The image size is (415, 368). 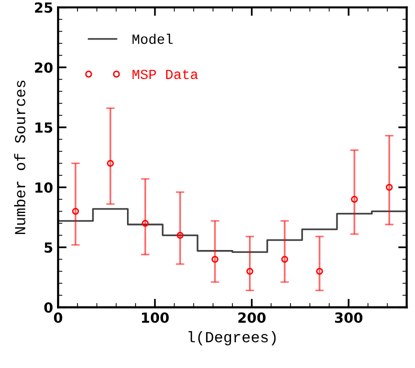 What do you see at coordinates (48, 247) in the screenshot?
I see `y-tick-label: 5` at bounding box center [48, 247].